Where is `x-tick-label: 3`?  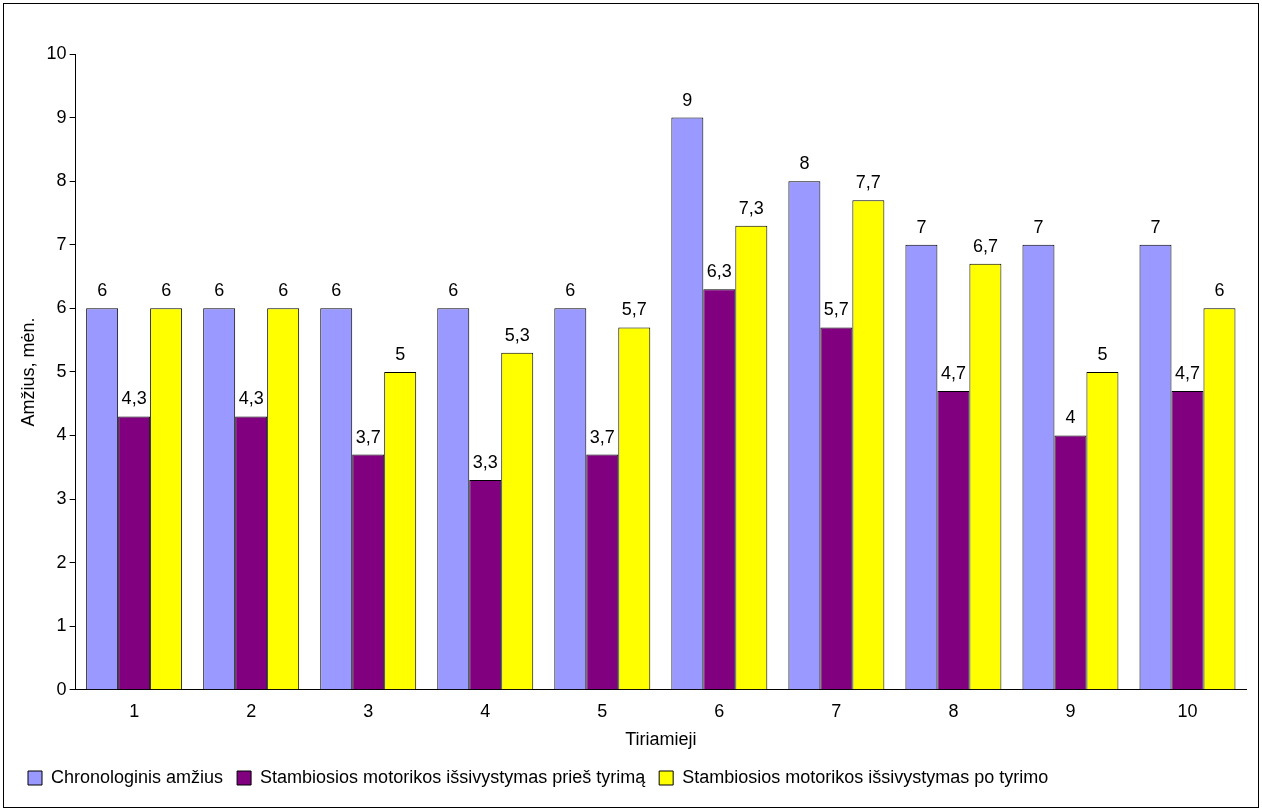 x-tick-label: 3 is located at coordinates (368, 710).